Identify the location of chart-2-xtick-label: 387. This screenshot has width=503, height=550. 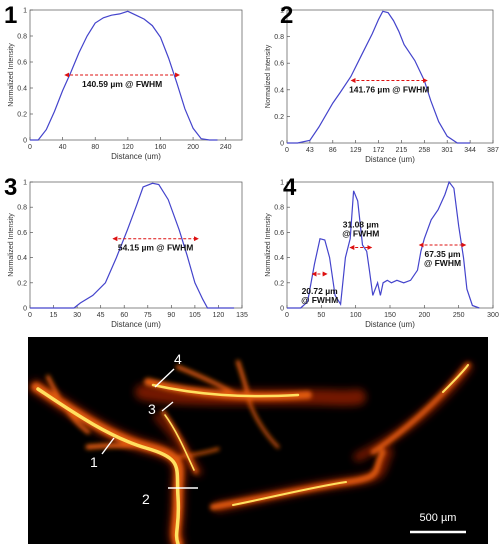
(493, 150).